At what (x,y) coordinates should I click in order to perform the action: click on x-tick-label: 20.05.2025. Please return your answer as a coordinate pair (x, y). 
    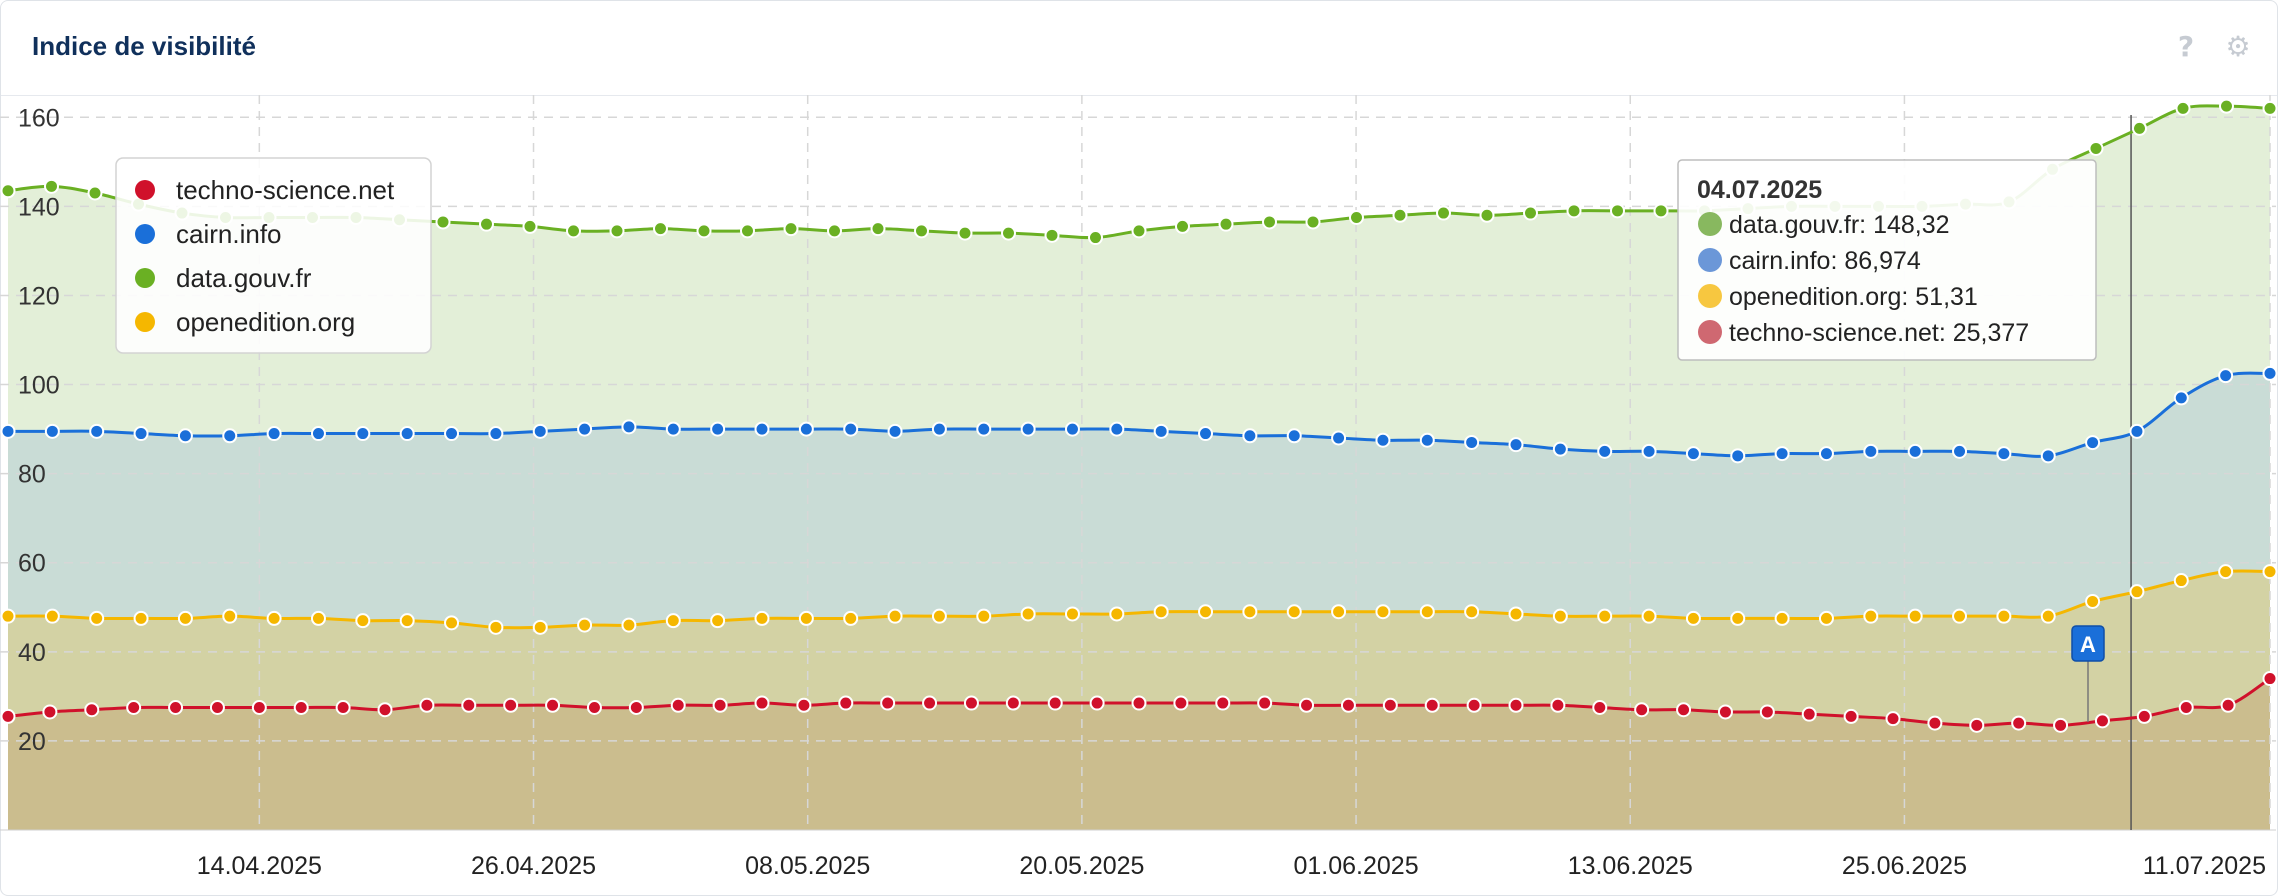
    Looking at the image, I should click on (1081, 866).